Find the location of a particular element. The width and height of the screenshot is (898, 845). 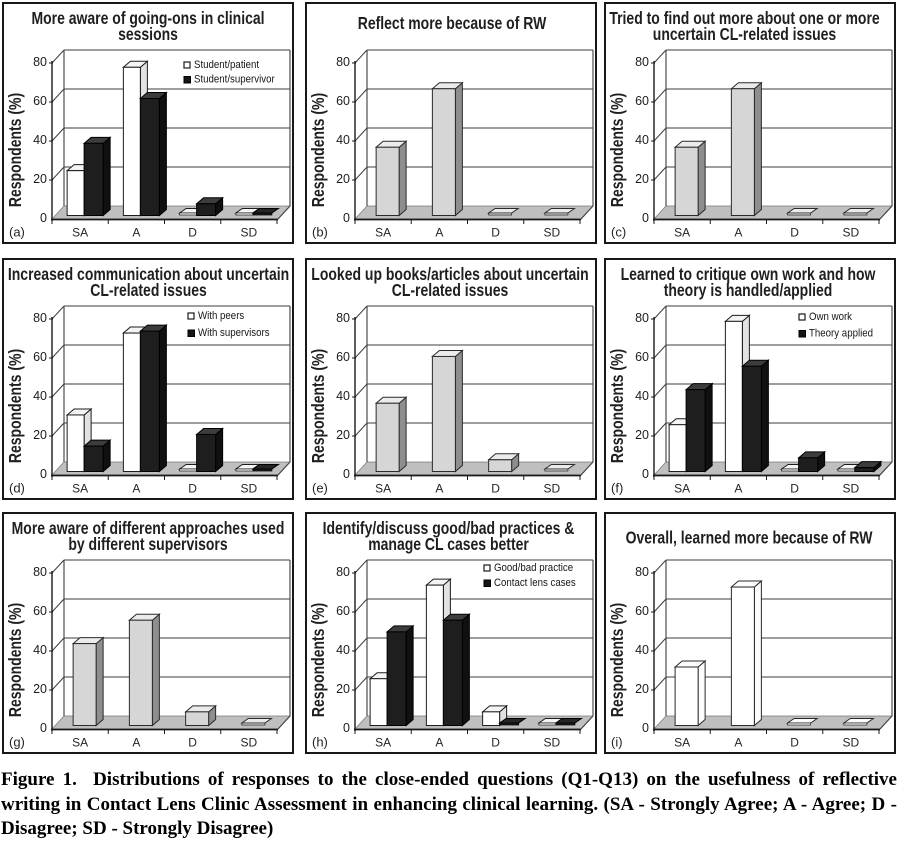

svg-text:Identify/discuss good/bad prac: Identify/discuss good/bad practices & is located at coordinates (449, 529).